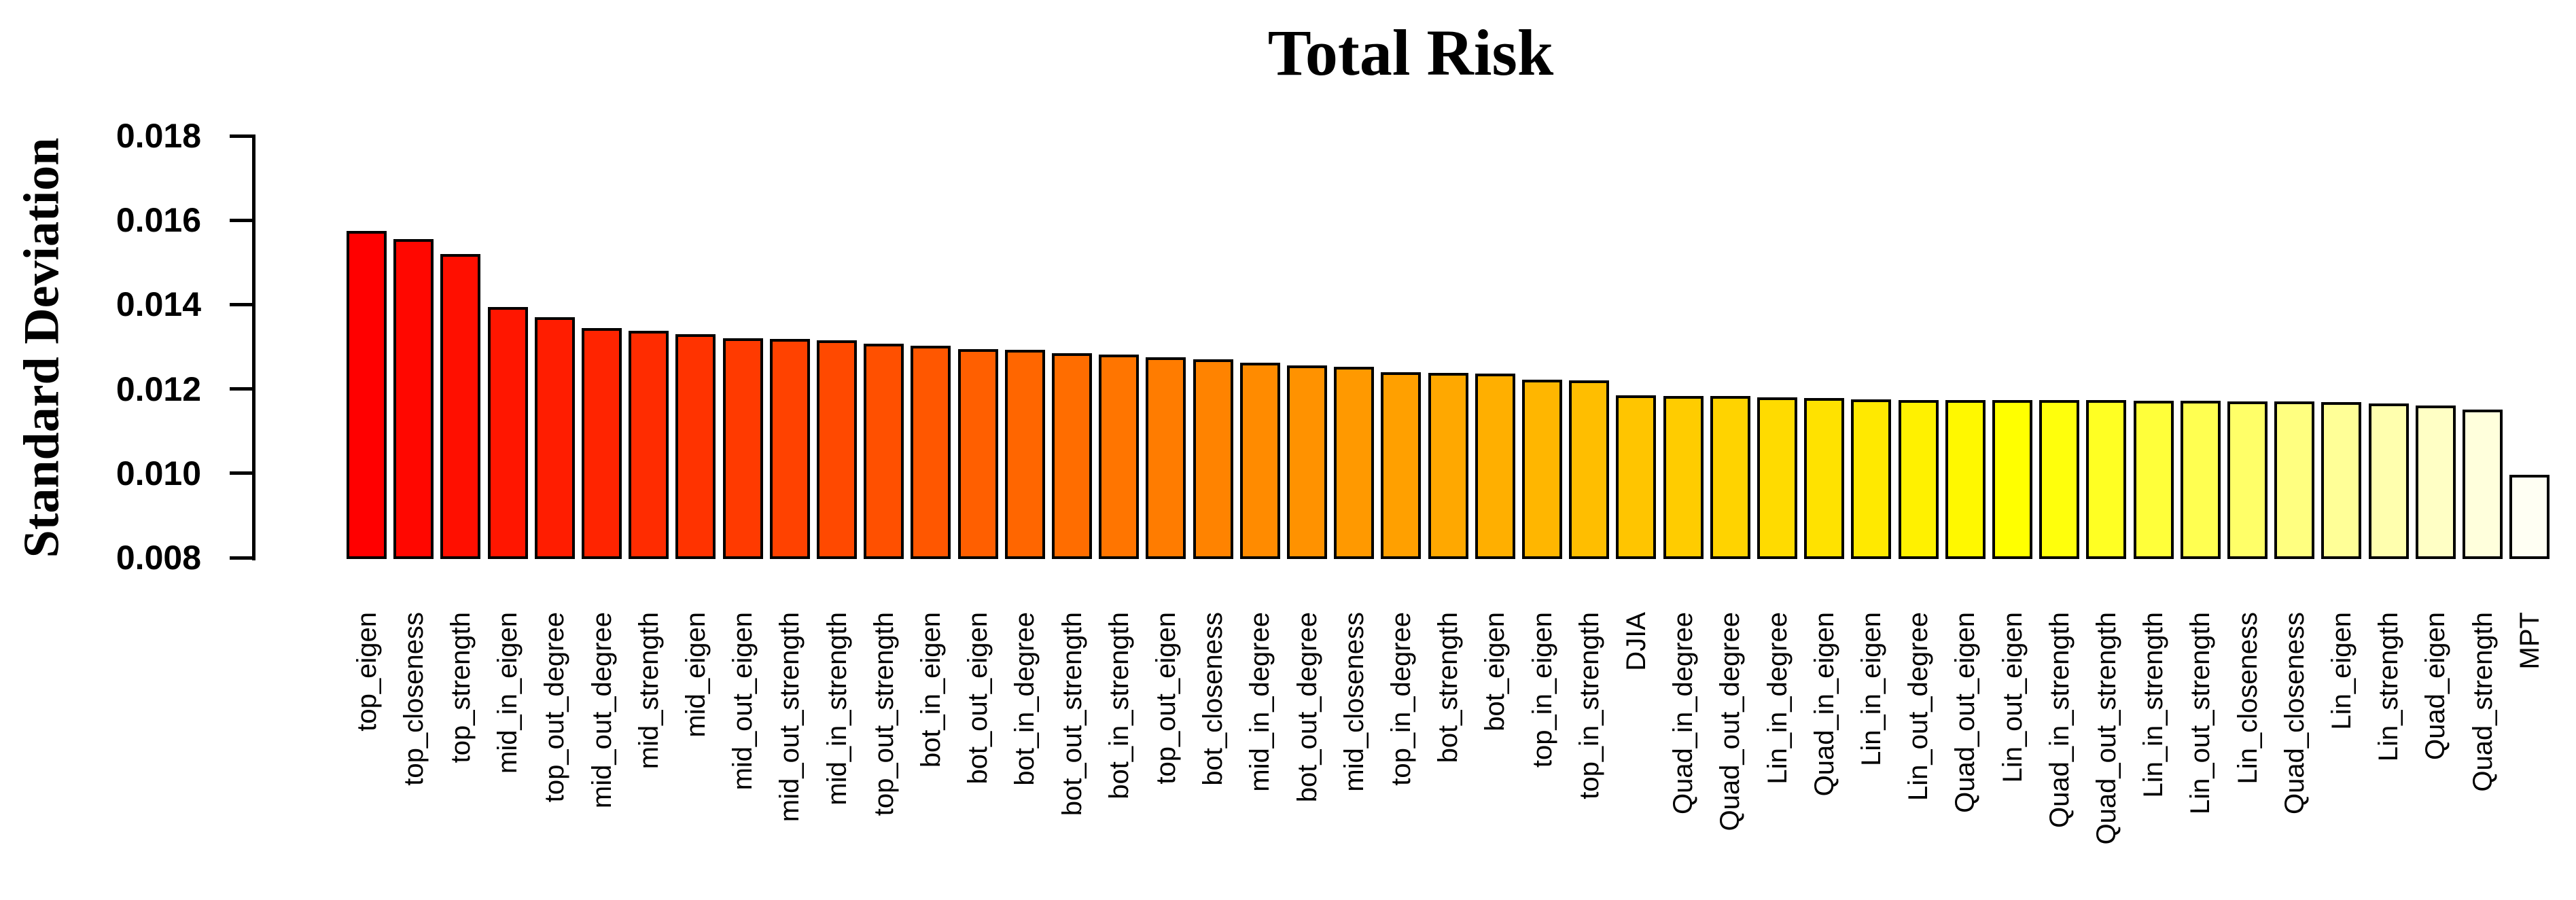 This screenshot has width=2576, height=900. Describe the element at coordinates (978, 699) in the screenshot. I see `x-label-bot_out_eigen: bot_out_eigen` at that location.